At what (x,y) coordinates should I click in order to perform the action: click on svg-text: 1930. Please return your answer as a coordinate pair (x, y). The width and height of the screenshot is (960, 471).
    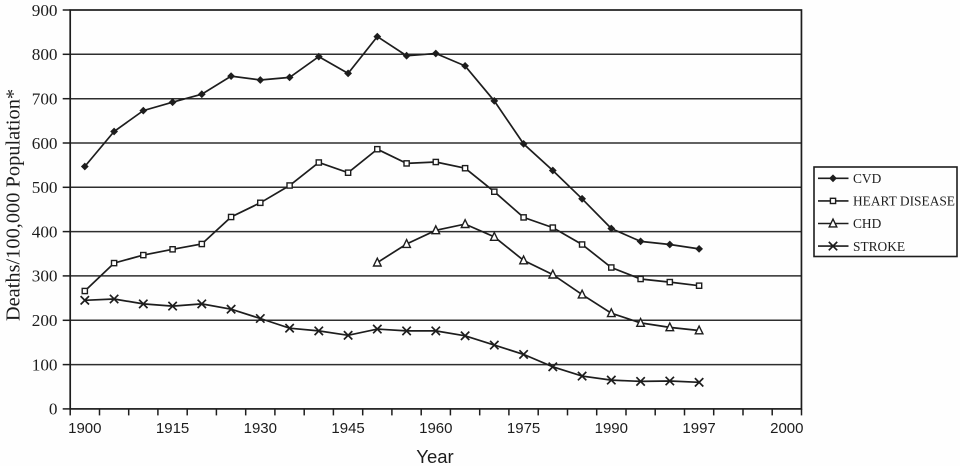
    Looking at the image, I should click on (260, 428).